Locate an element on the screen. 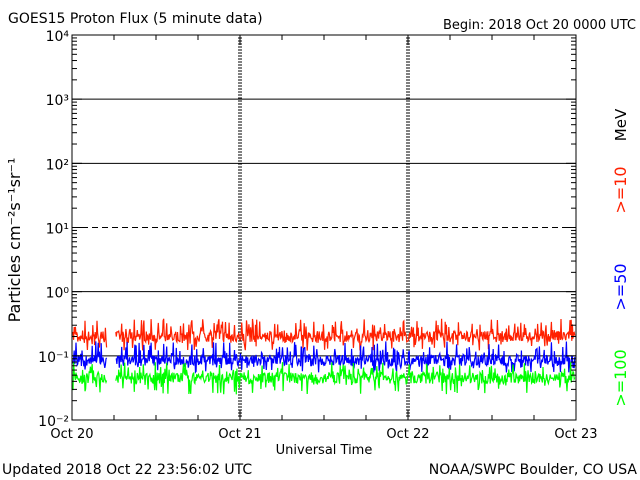 This screenshot has width=640, height=480. y-tick-label-5: 10³ is located at coordinates (57, 101).